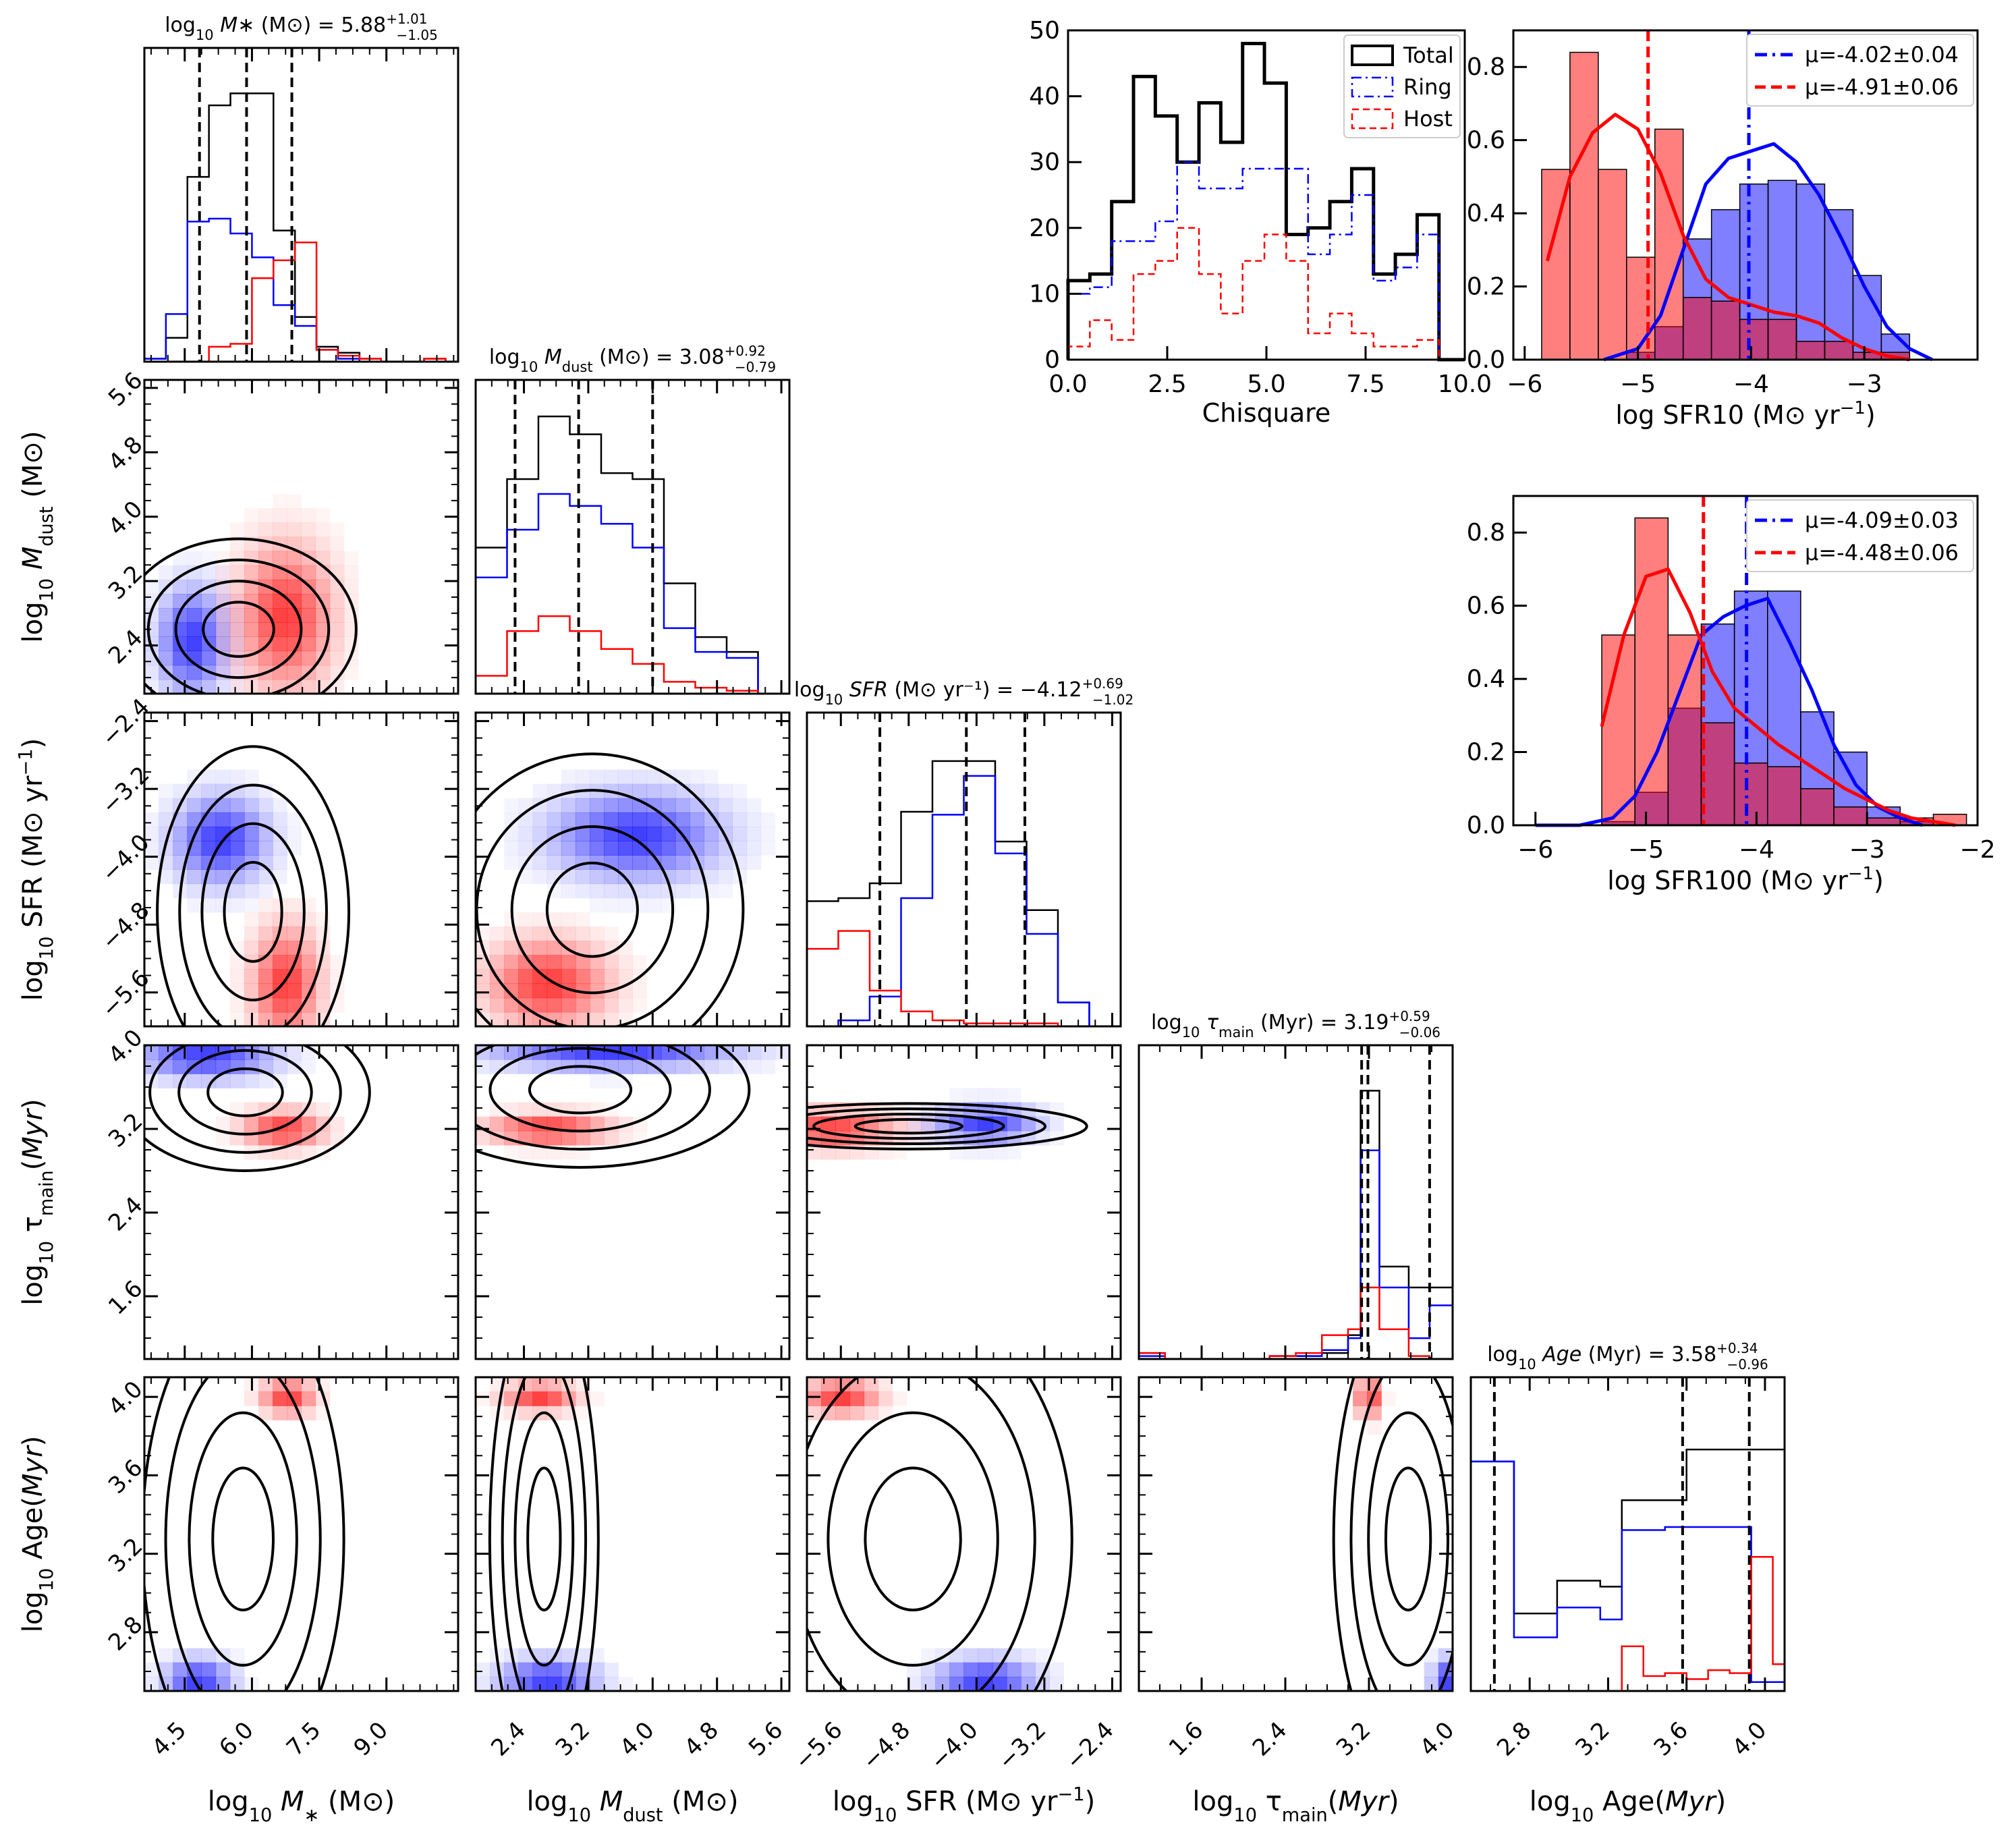 The width and height of the screenshot is (2016, 1830). I want to click on y-tick-label: 4.0, so click(125, 518).